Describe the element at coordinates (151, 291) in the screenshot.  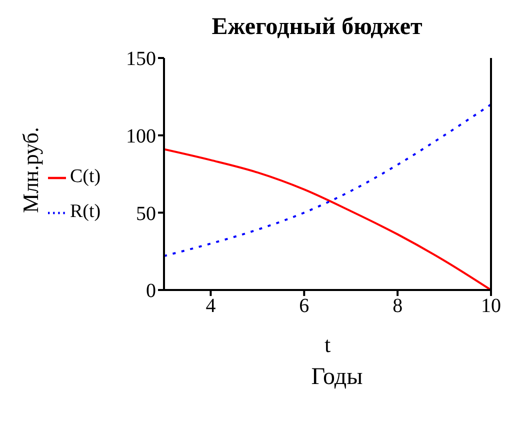
I see `y-tick-label: 0` at that location.